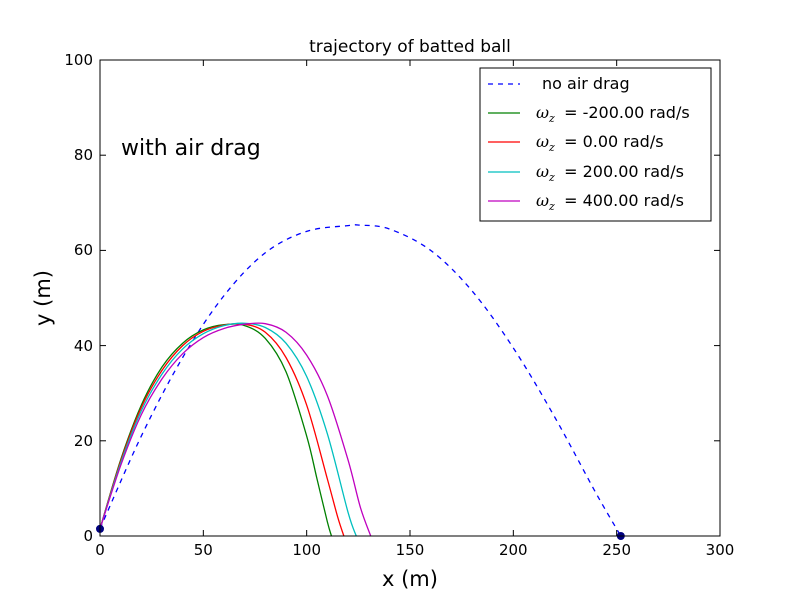 Image resolution: width=800 pixels, height=596 pixels. I want to click on x-tick-label: 150, so click(410, 550).